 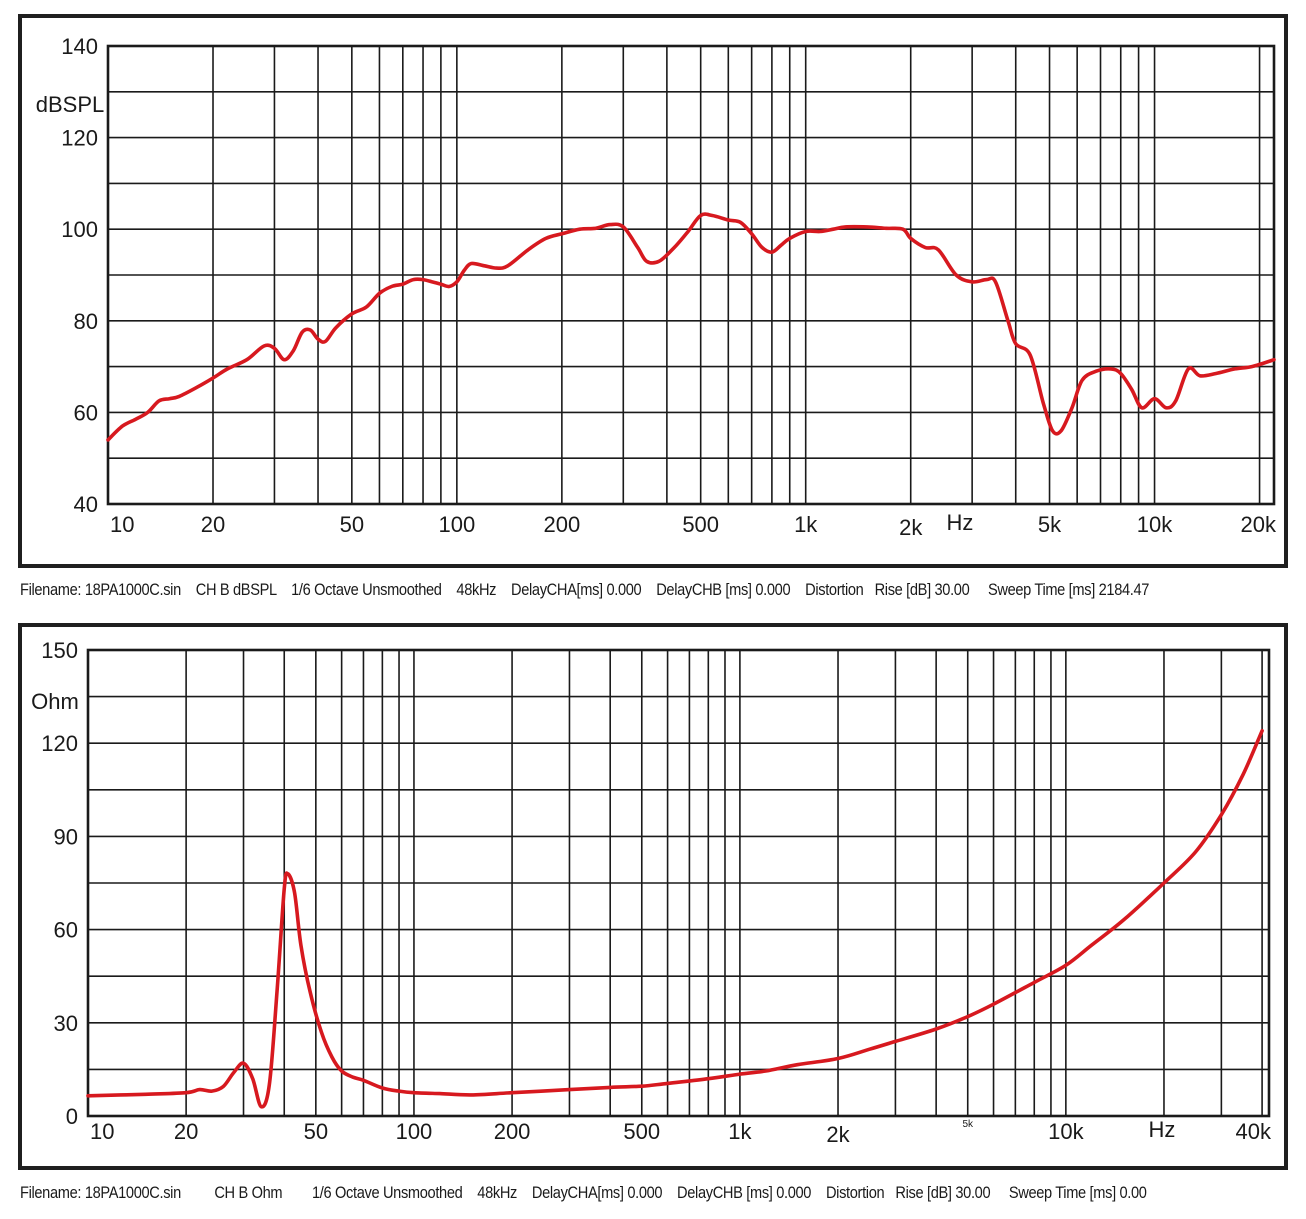 What do you see at coordinates (86, 504) in the screenshot?
I see `spl-ytick-label: 40` at bounding box center [86, 504].